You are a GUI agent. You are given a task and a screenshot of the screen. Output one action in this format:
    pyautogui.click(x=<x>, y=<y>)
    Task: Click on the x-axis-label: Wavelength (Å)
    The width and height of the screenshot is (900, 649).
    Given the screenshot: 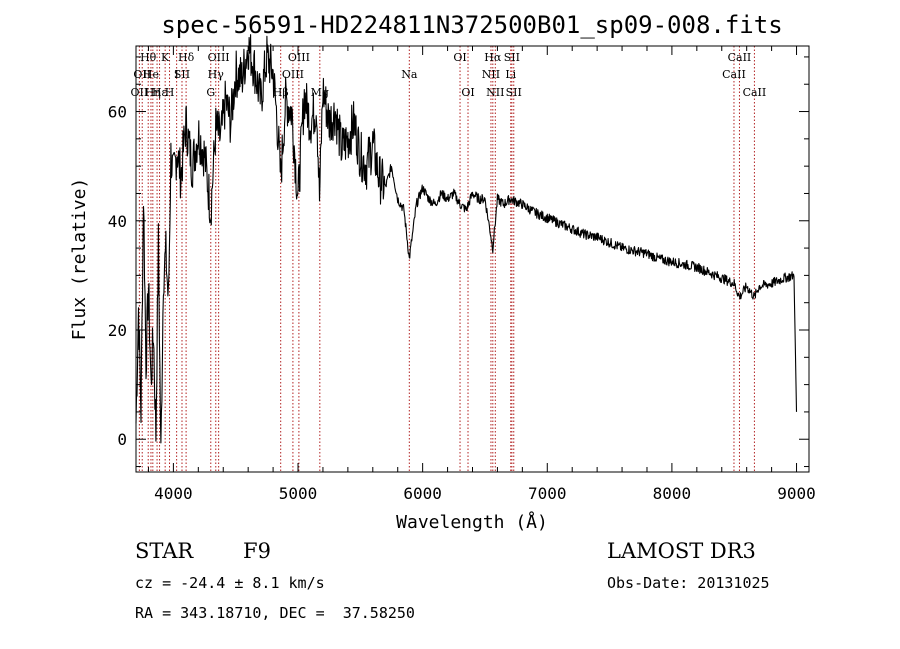 What is the action you would take?
    pyautogui.click(x=472, y=522)
    